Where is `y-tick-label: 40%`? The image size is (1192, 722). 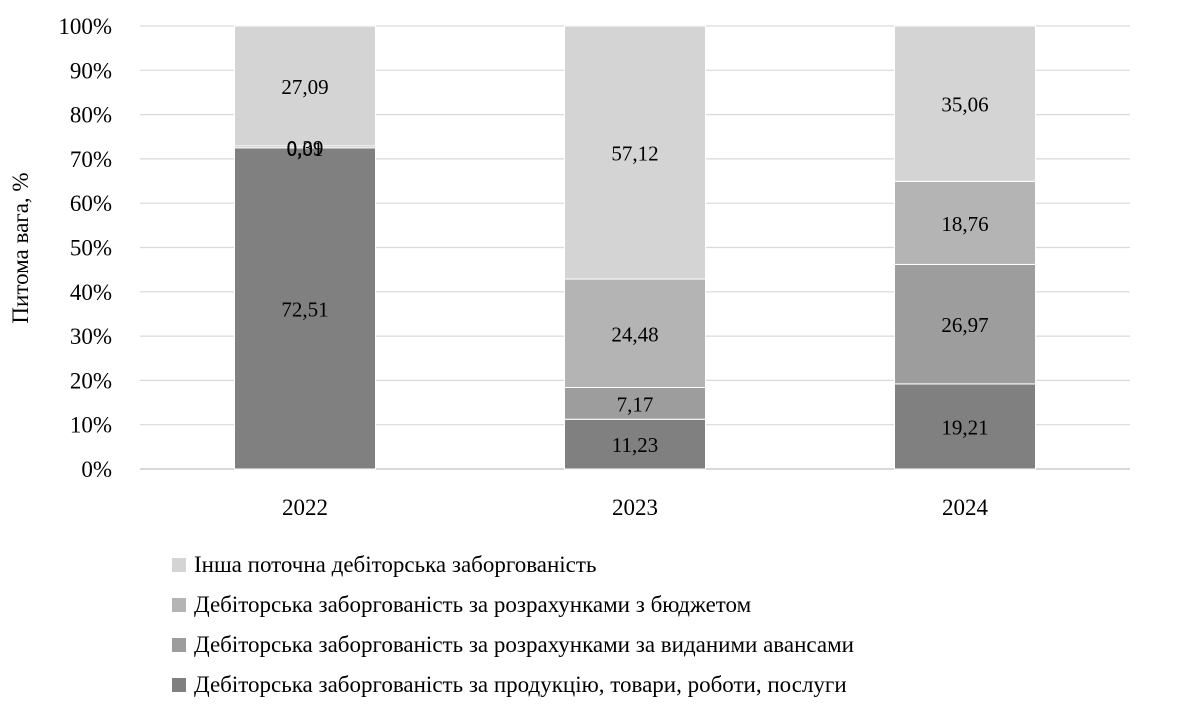
y-tick-label: 40% is located at coordinates (91, 292).